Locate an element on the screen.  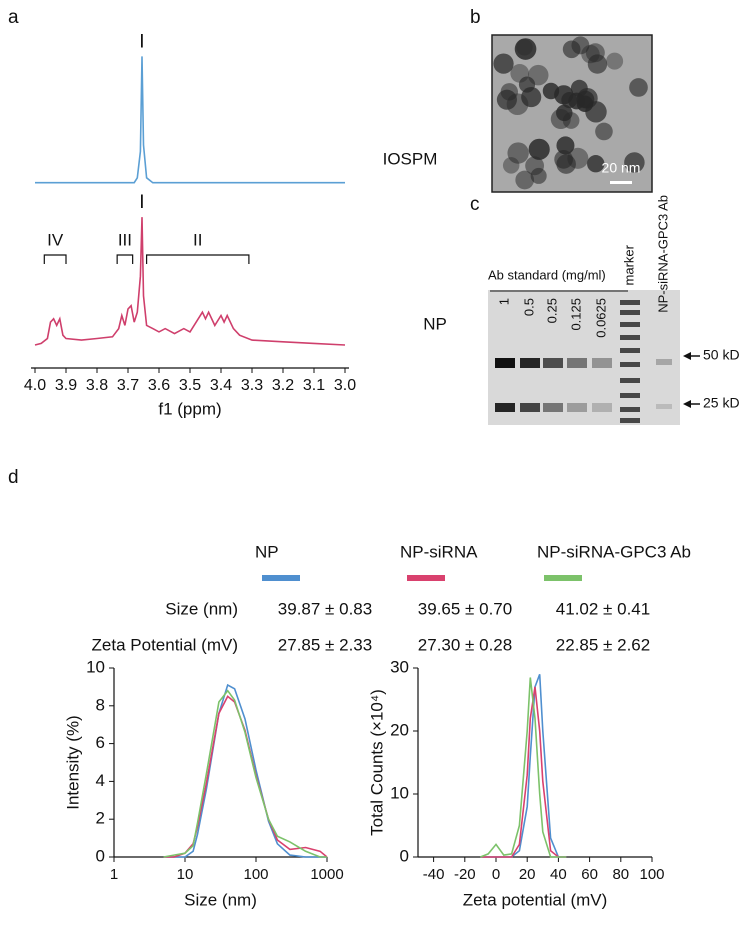
series-label: NP is located at coordinates (435, 323).